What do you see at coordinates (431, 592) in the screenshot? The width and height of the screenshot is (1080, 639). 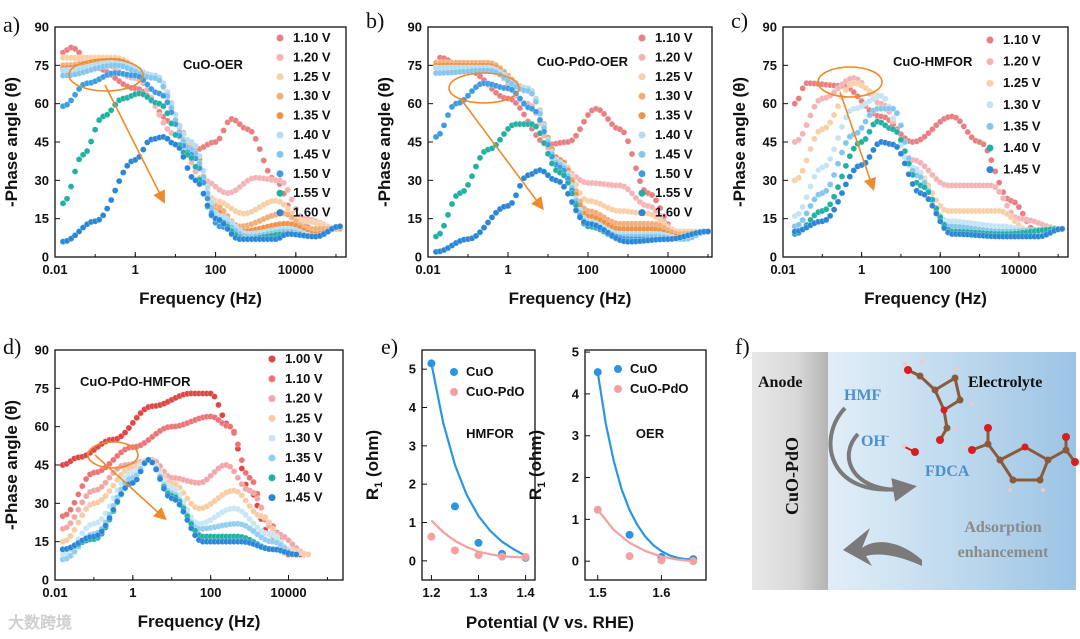 I see `x-tick-label: 1.2` at bounding box center [431, 592].